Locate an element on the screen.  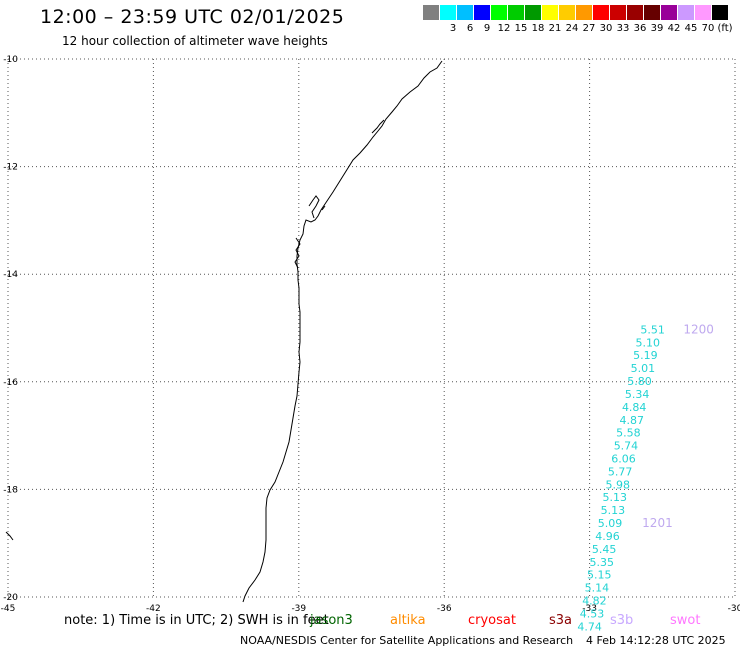
legend-label: 33 is located at coordinates (623, 28).